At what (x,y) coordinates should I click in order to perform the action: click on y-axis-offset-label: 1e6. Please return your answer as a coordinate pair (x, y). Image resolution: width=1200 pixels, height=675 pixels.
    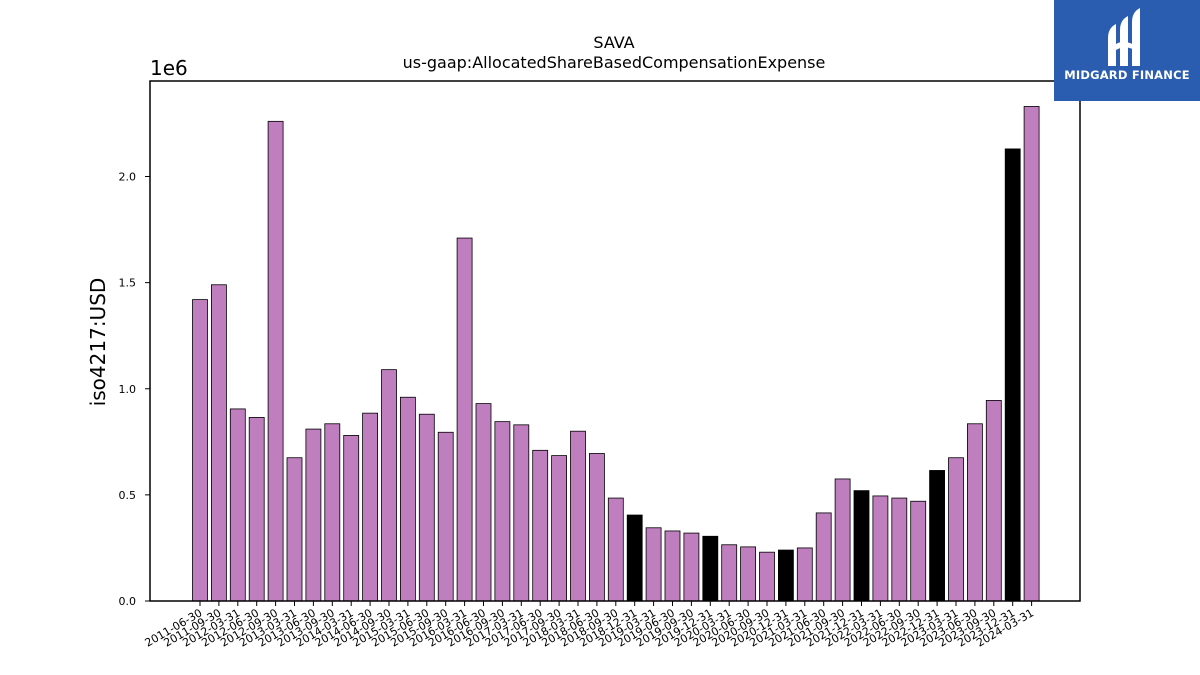
    Looking at the image, I should click on (169, 68).